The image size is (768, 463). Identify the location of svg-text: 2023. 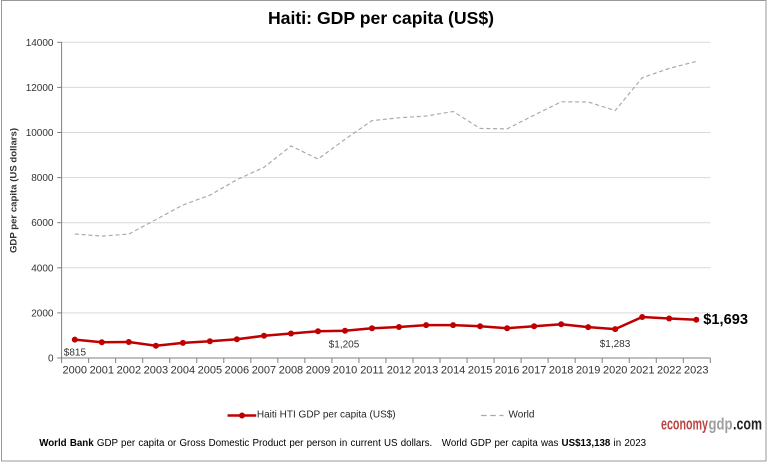
(696, 371).